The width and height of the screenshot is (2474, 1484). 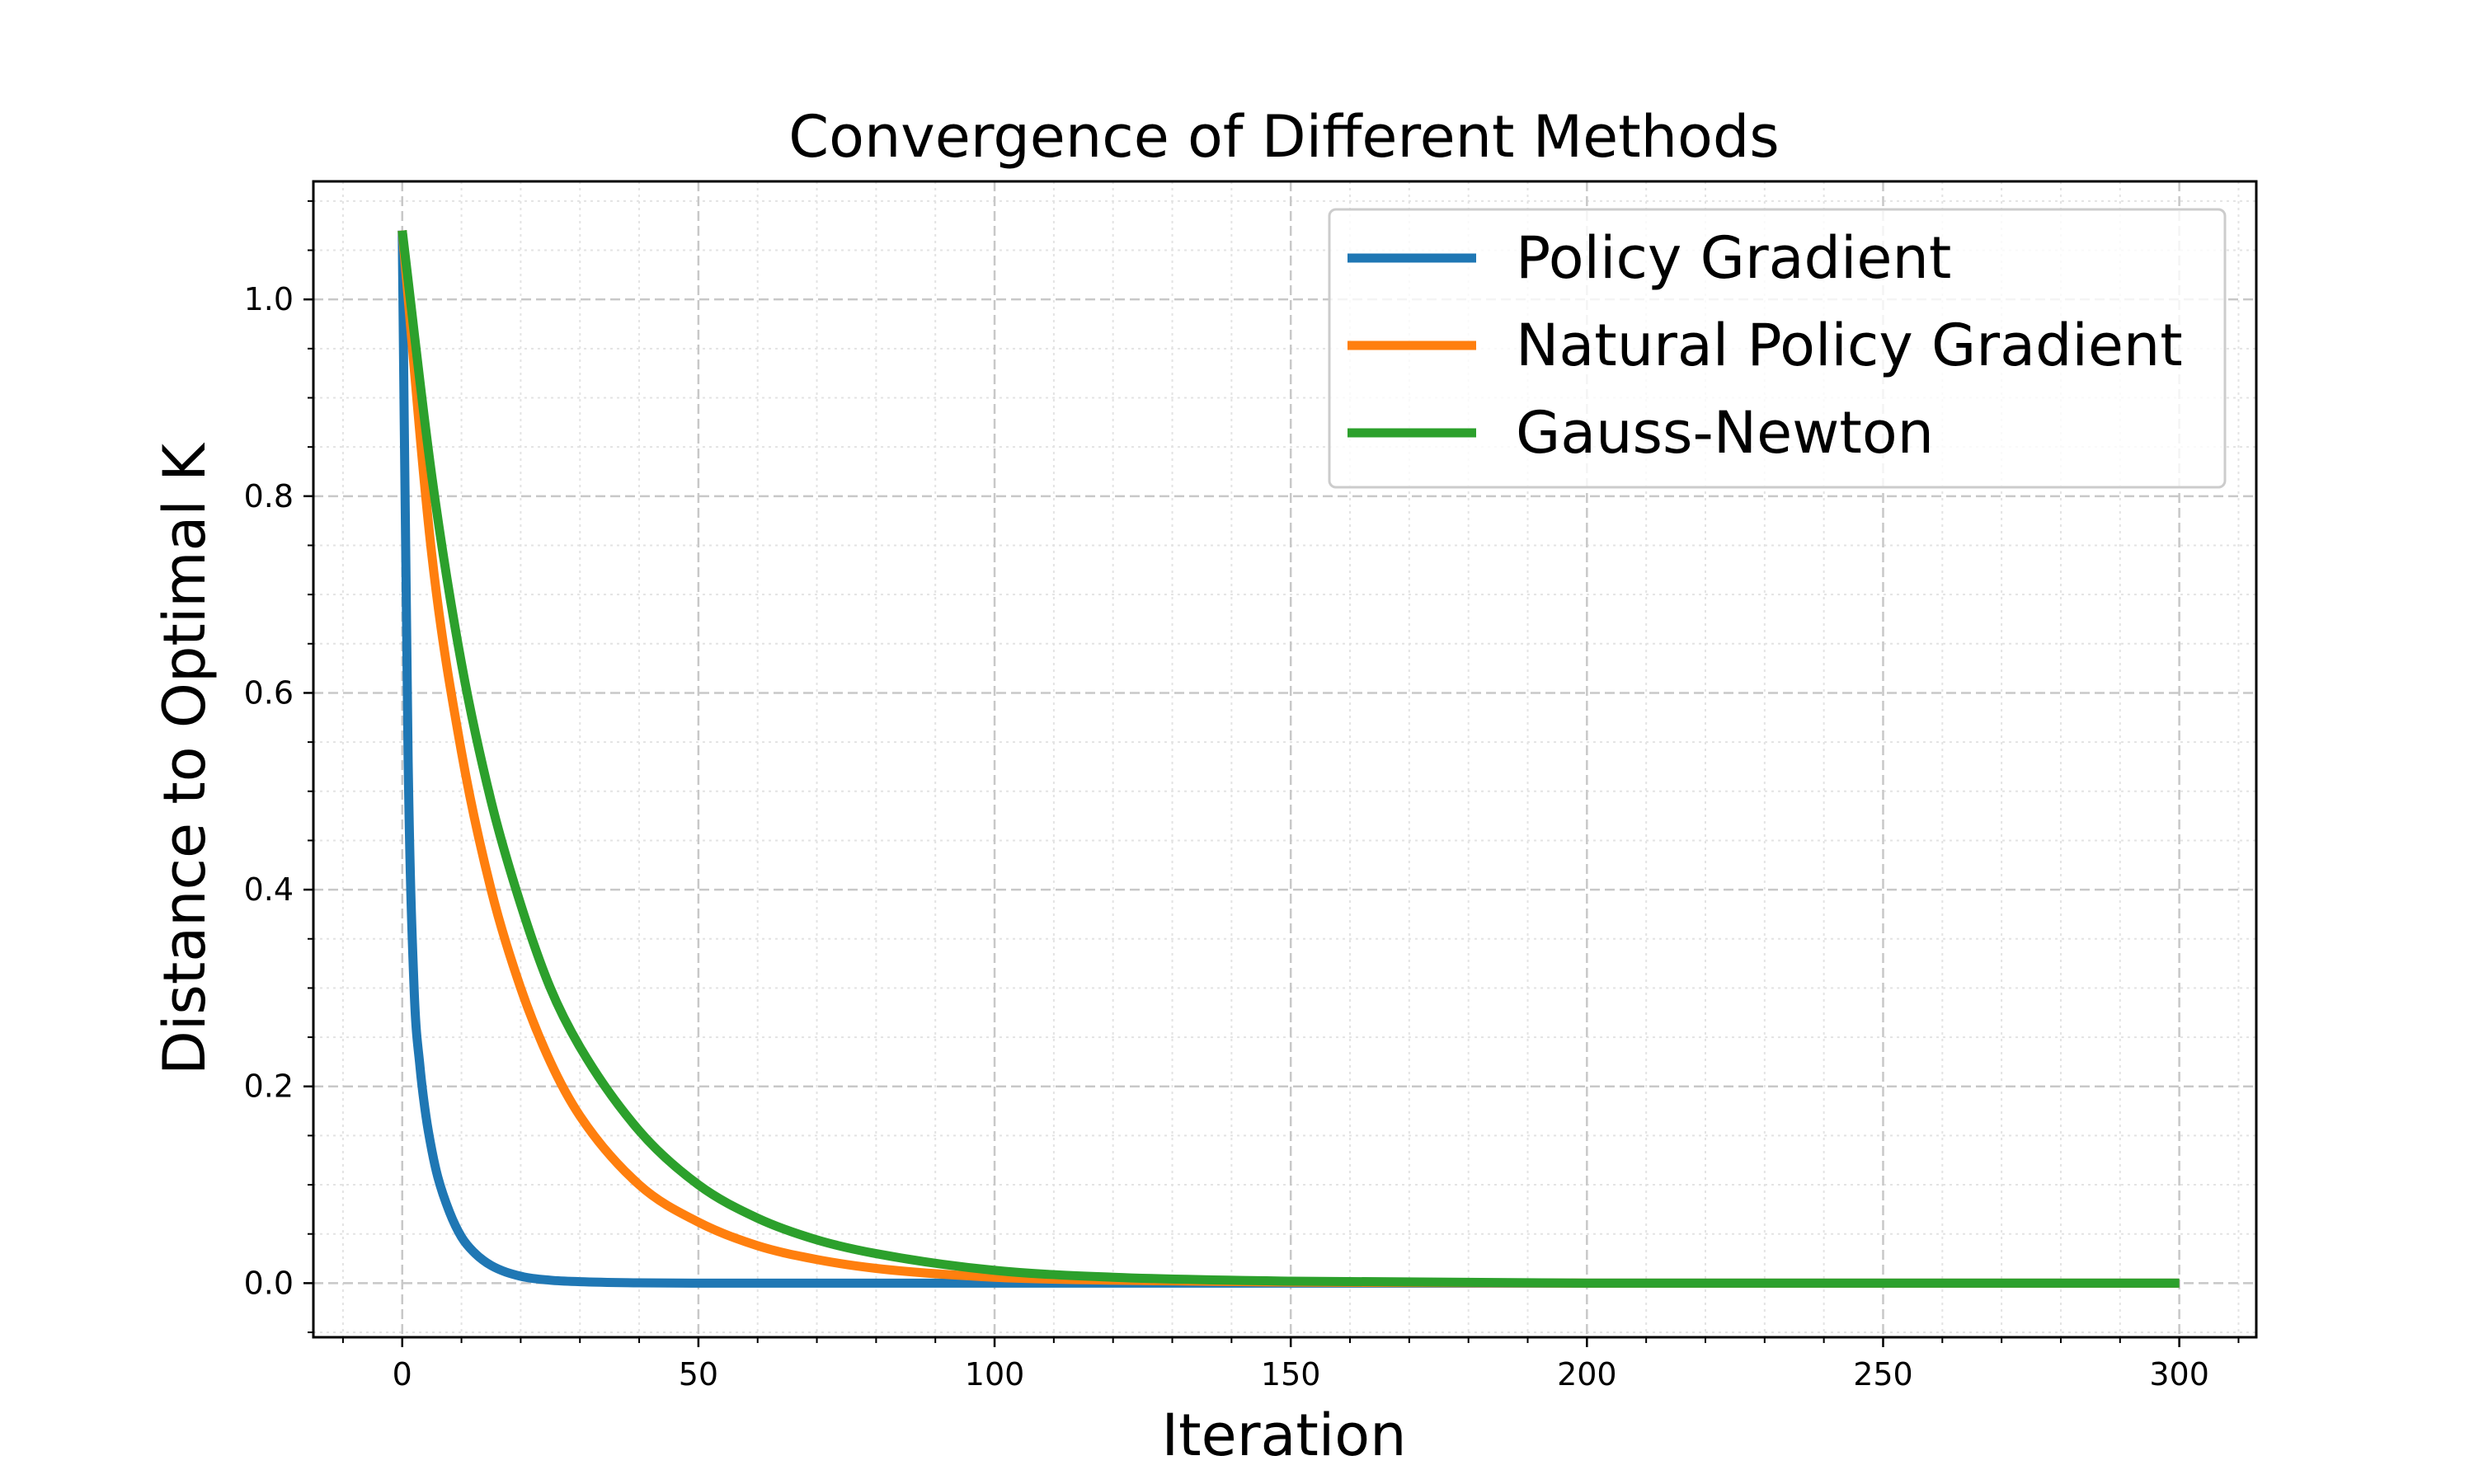 I want to click on x-tick-label: 250, so click(x=1883, y=1374).